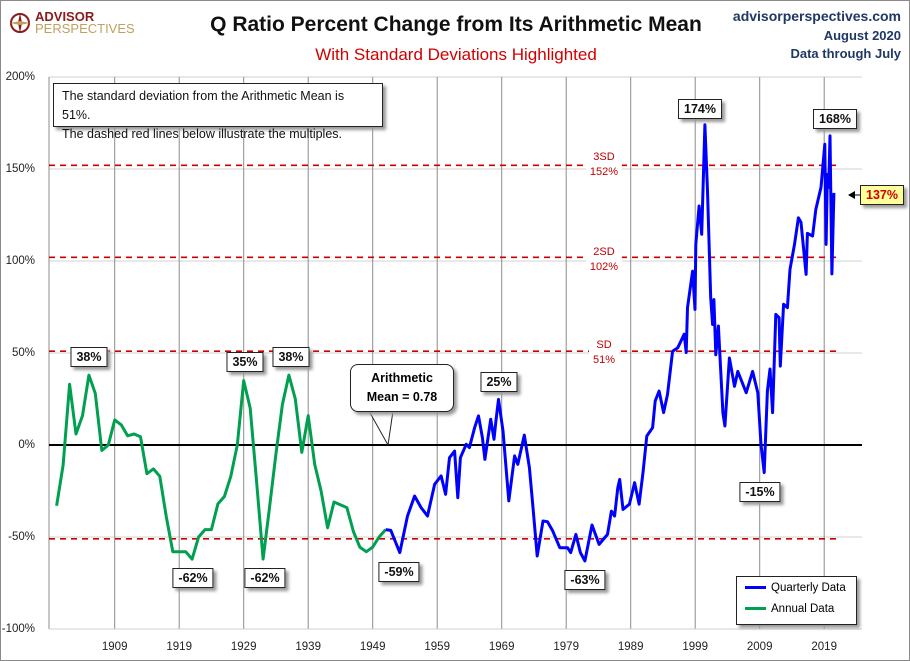 Image resolution: width=910 pixels, height=661 pixels. Describe the element at coordinates (243, 647) in the screenshot. I see `x-tick-label: 1929` at that location.